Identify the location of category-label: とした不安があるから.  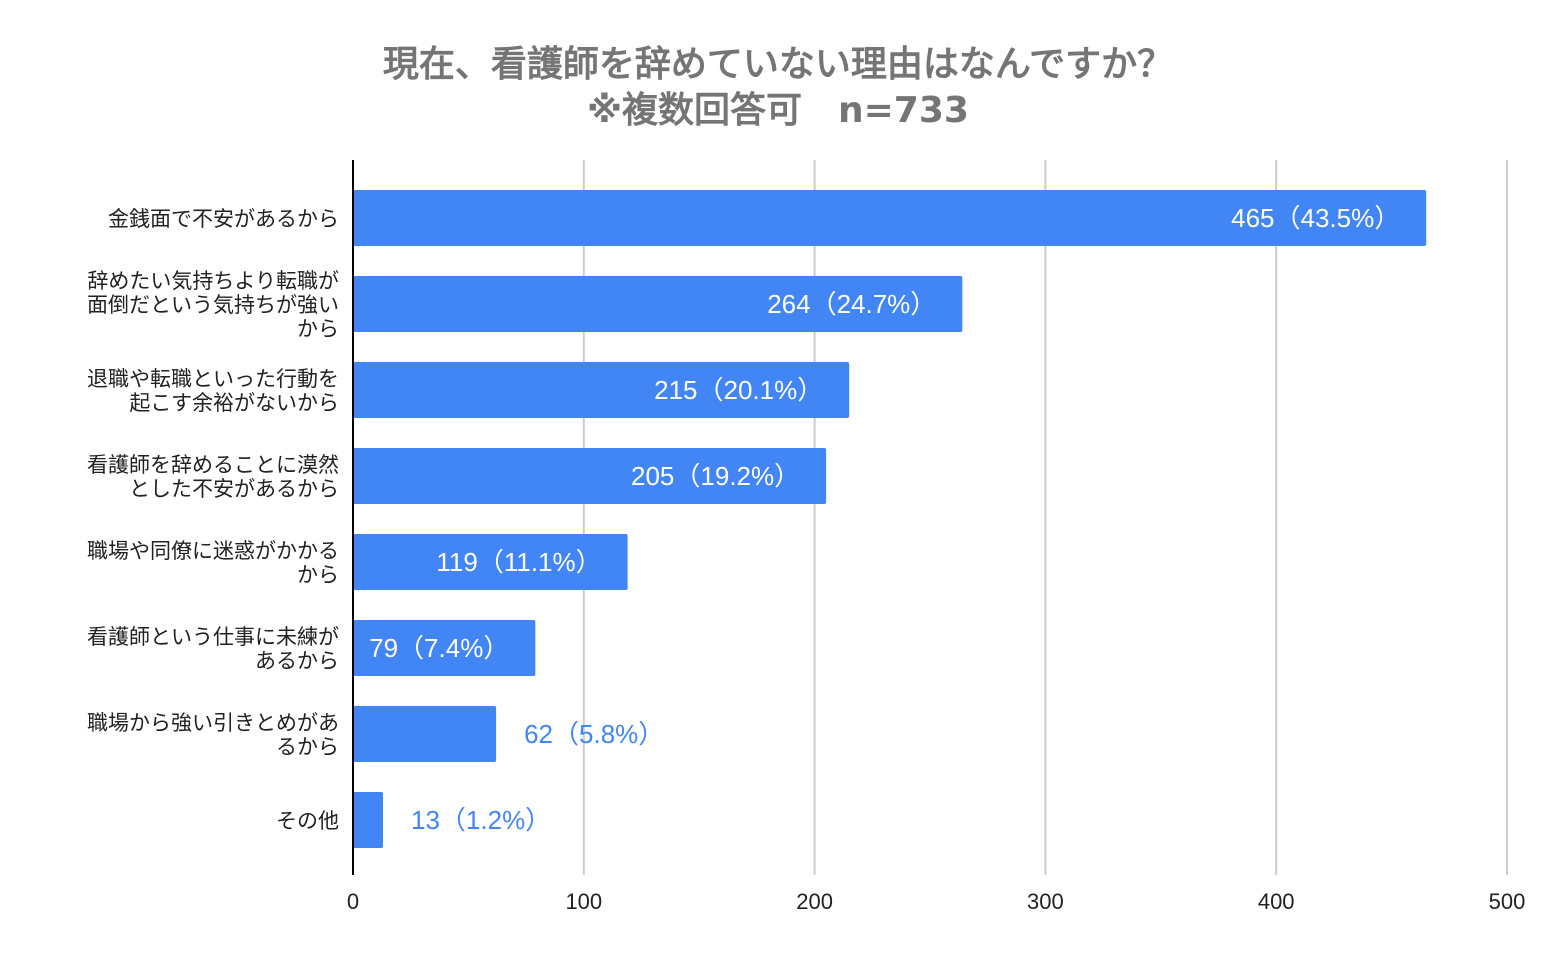
(234, 489).